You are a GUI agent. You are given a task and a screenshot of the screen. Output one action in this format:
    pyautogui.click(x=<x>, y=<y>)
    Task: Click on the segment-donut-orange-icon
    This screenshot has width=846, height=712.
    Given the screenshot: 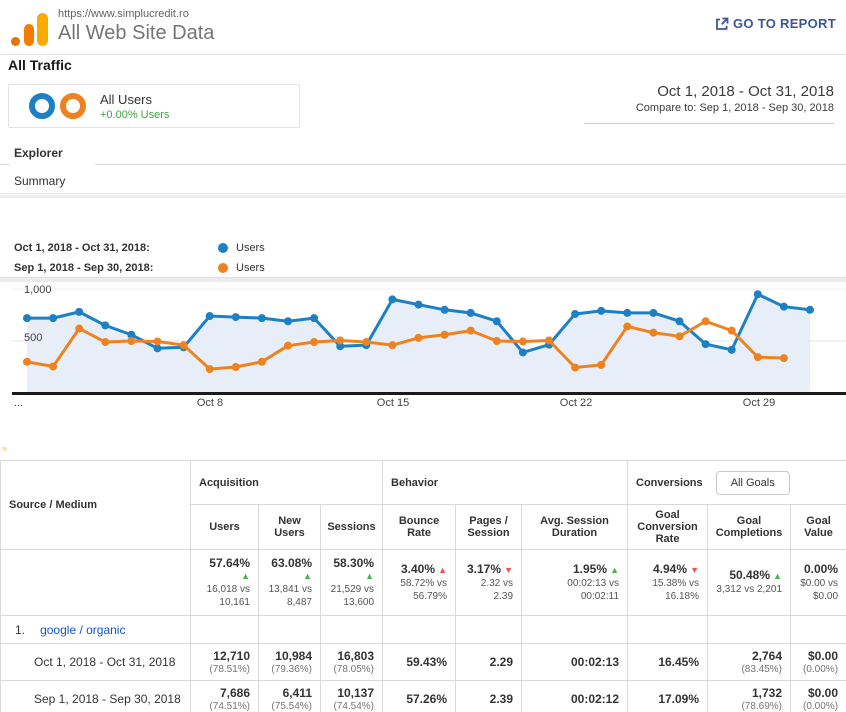 What is the action you would take?
    pyautogui.click(x=73, y=106)
    